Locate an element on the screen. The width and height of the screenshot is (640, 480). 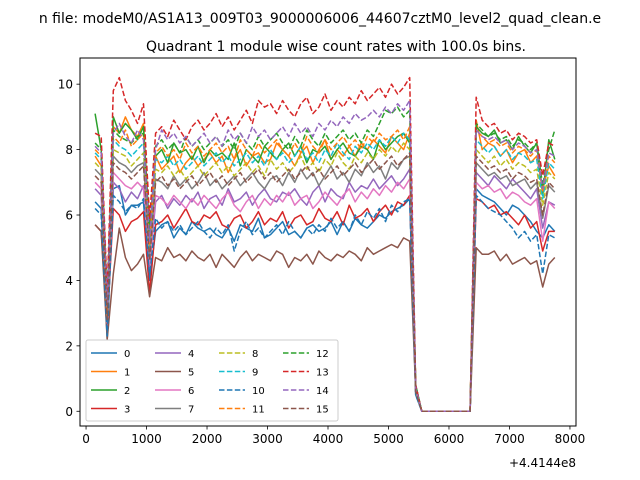
x-tick-label: 6000 is located at coordinates (449, 439).